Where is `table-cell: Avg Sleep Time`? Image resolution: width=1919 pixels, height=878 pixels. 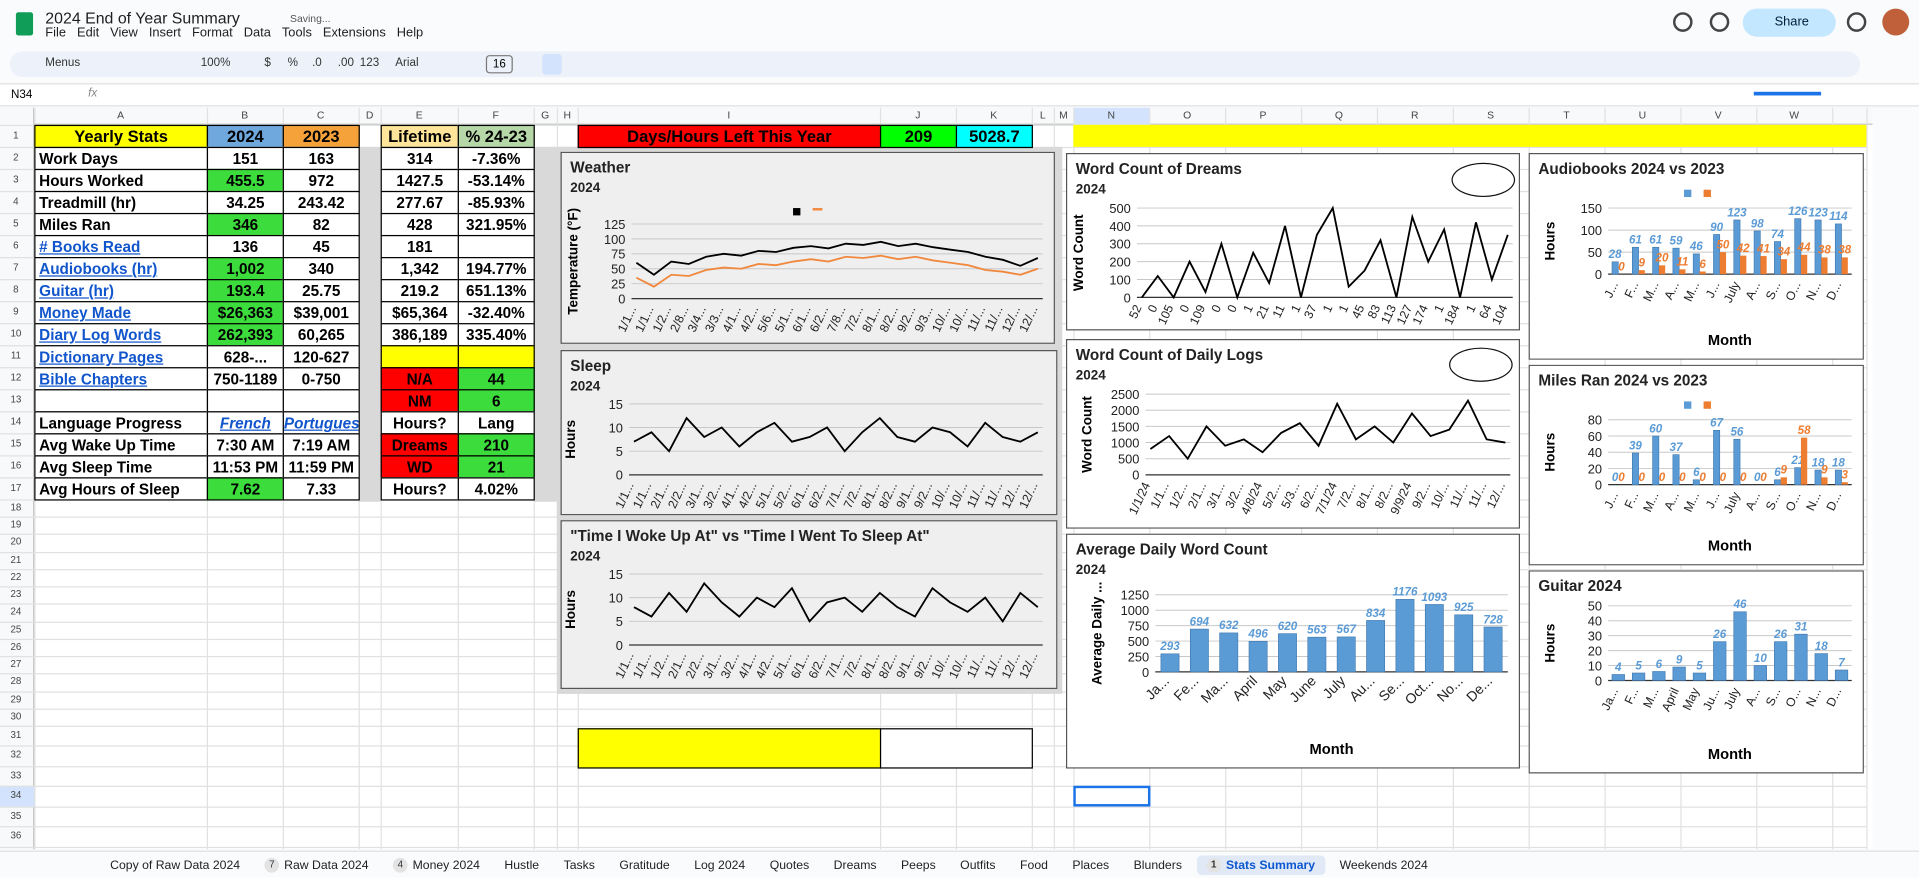 table-cell: Avg Sleep Time is located at coordinates (121, 467).